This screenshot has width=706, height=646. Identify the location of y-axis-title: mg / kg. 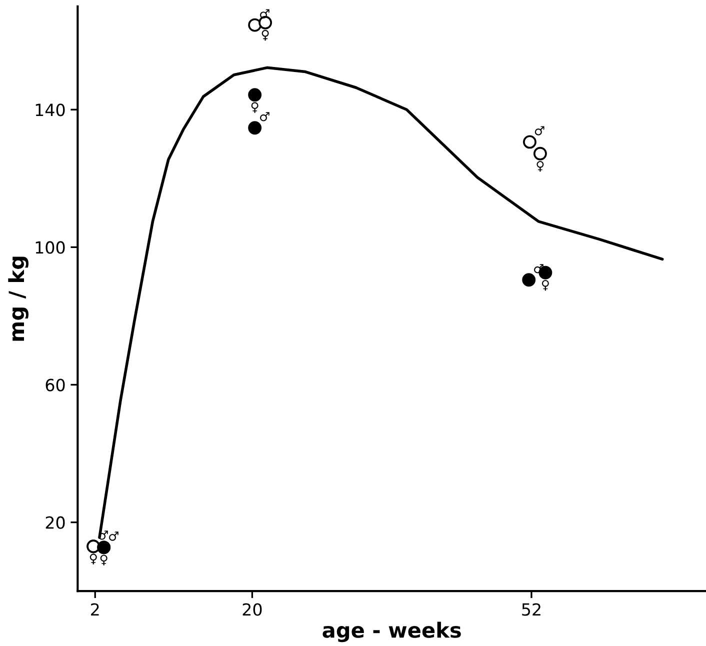
(18, 298).